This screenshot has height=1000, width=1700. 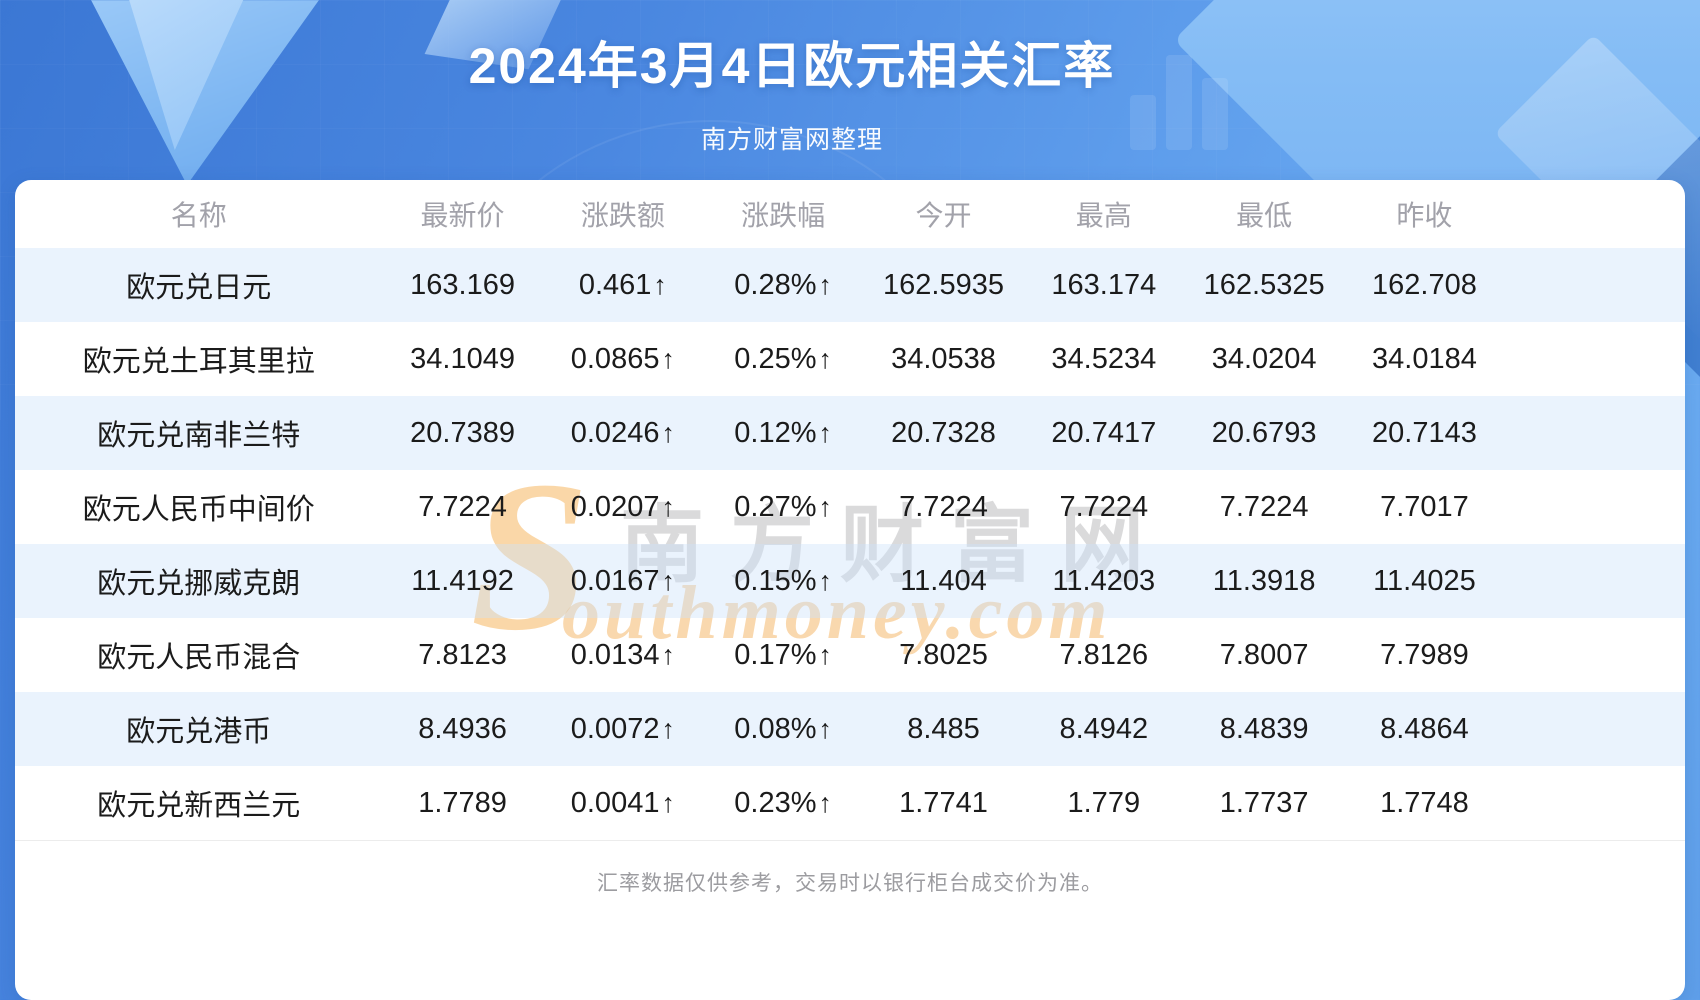 I want to click on low-cell: 162.5325, so click(x=1264, y=285).